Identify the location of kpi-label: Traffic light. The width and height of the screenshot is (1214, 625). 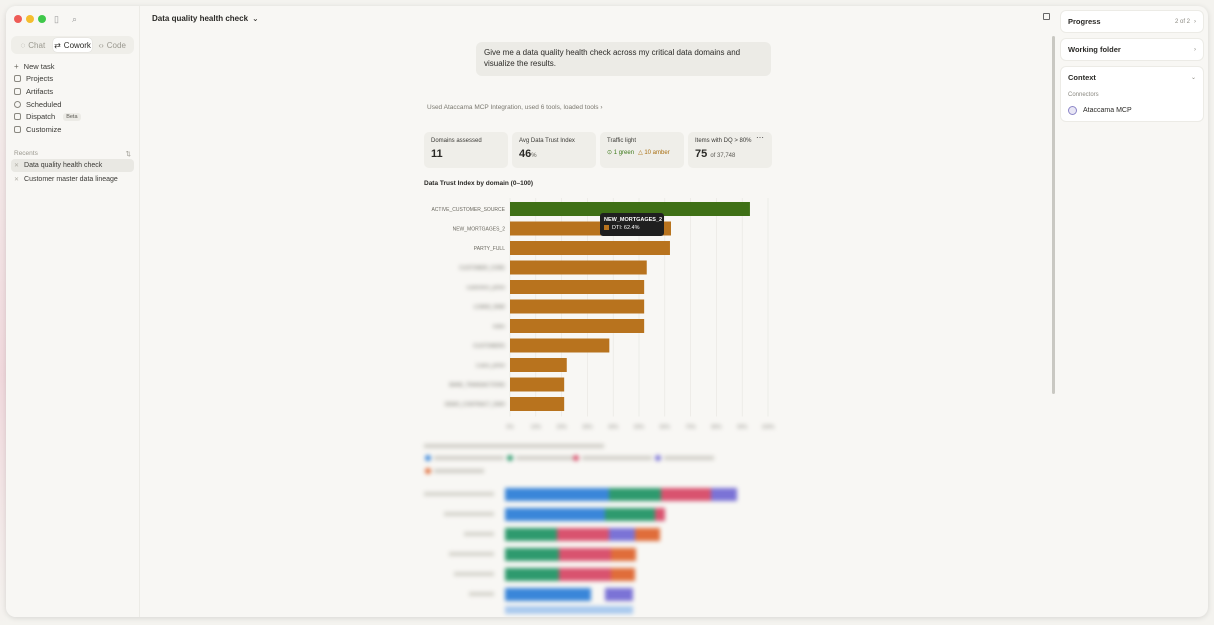
(622, 141).